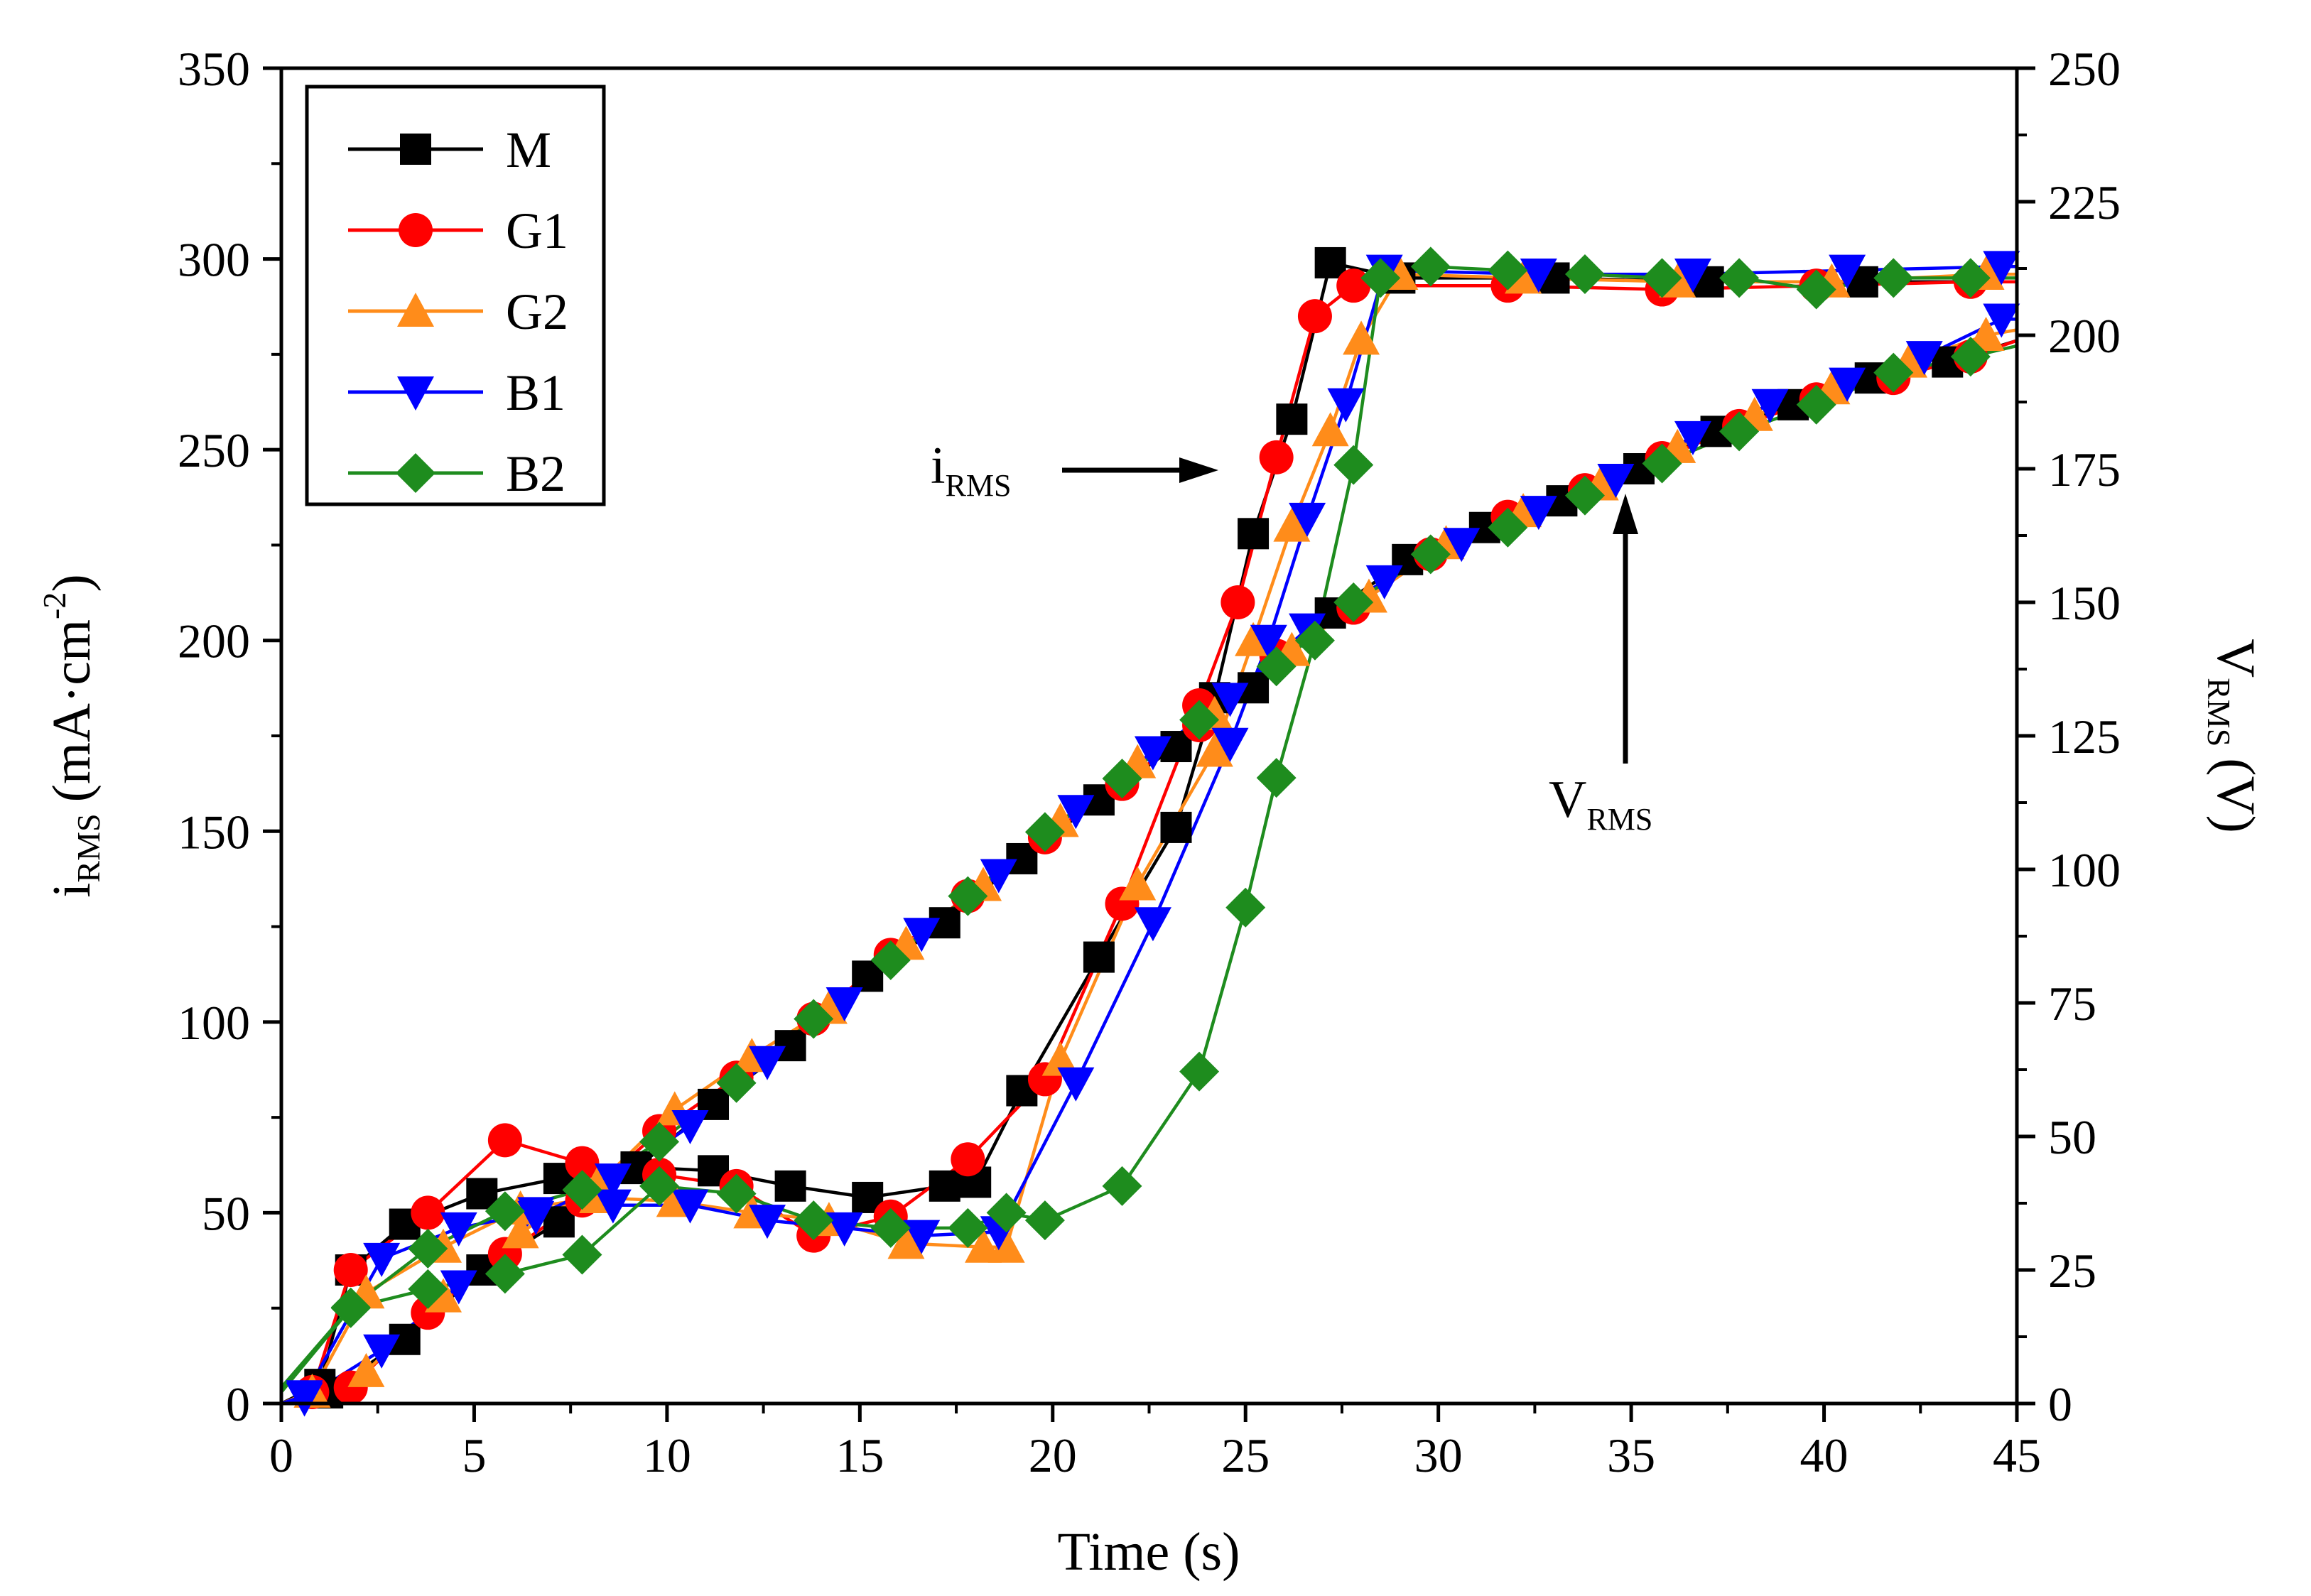 Image resolution: width=2311 pixels, height=1596 pixels. What do you see at coordinates (1053, 1455) in the screenshot?
I see `x-tick-label: 20` at bounding box center [1053, 1455].